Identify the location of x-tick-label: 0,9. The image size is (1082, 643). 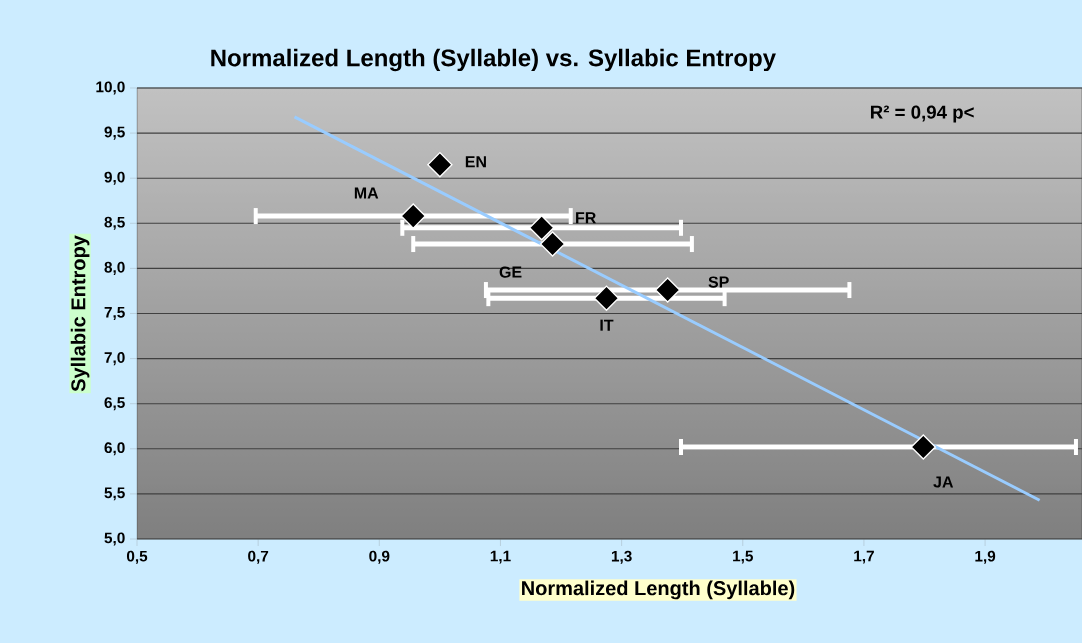
(379, 557).